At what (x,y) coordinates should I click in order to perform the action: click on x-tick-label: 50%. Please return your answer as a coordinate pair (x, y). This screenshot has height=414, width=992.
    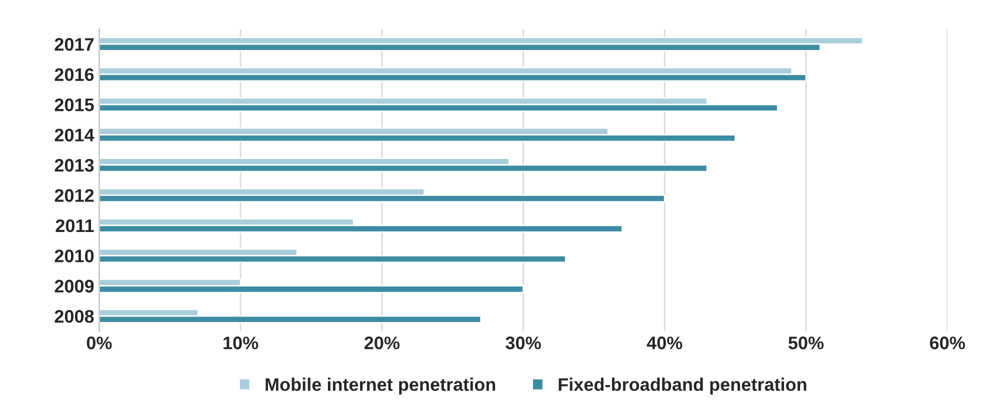
    Looking at the image, I should click on (806, 343).